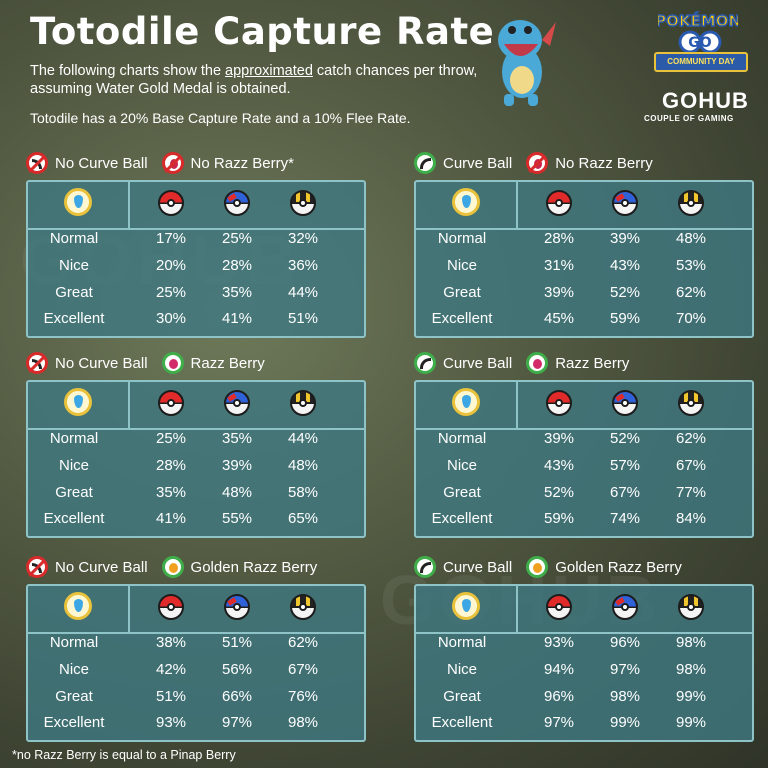 The image size is (768, 768). I want to click on poke-ball-rate: 52%, so click(559, 492).